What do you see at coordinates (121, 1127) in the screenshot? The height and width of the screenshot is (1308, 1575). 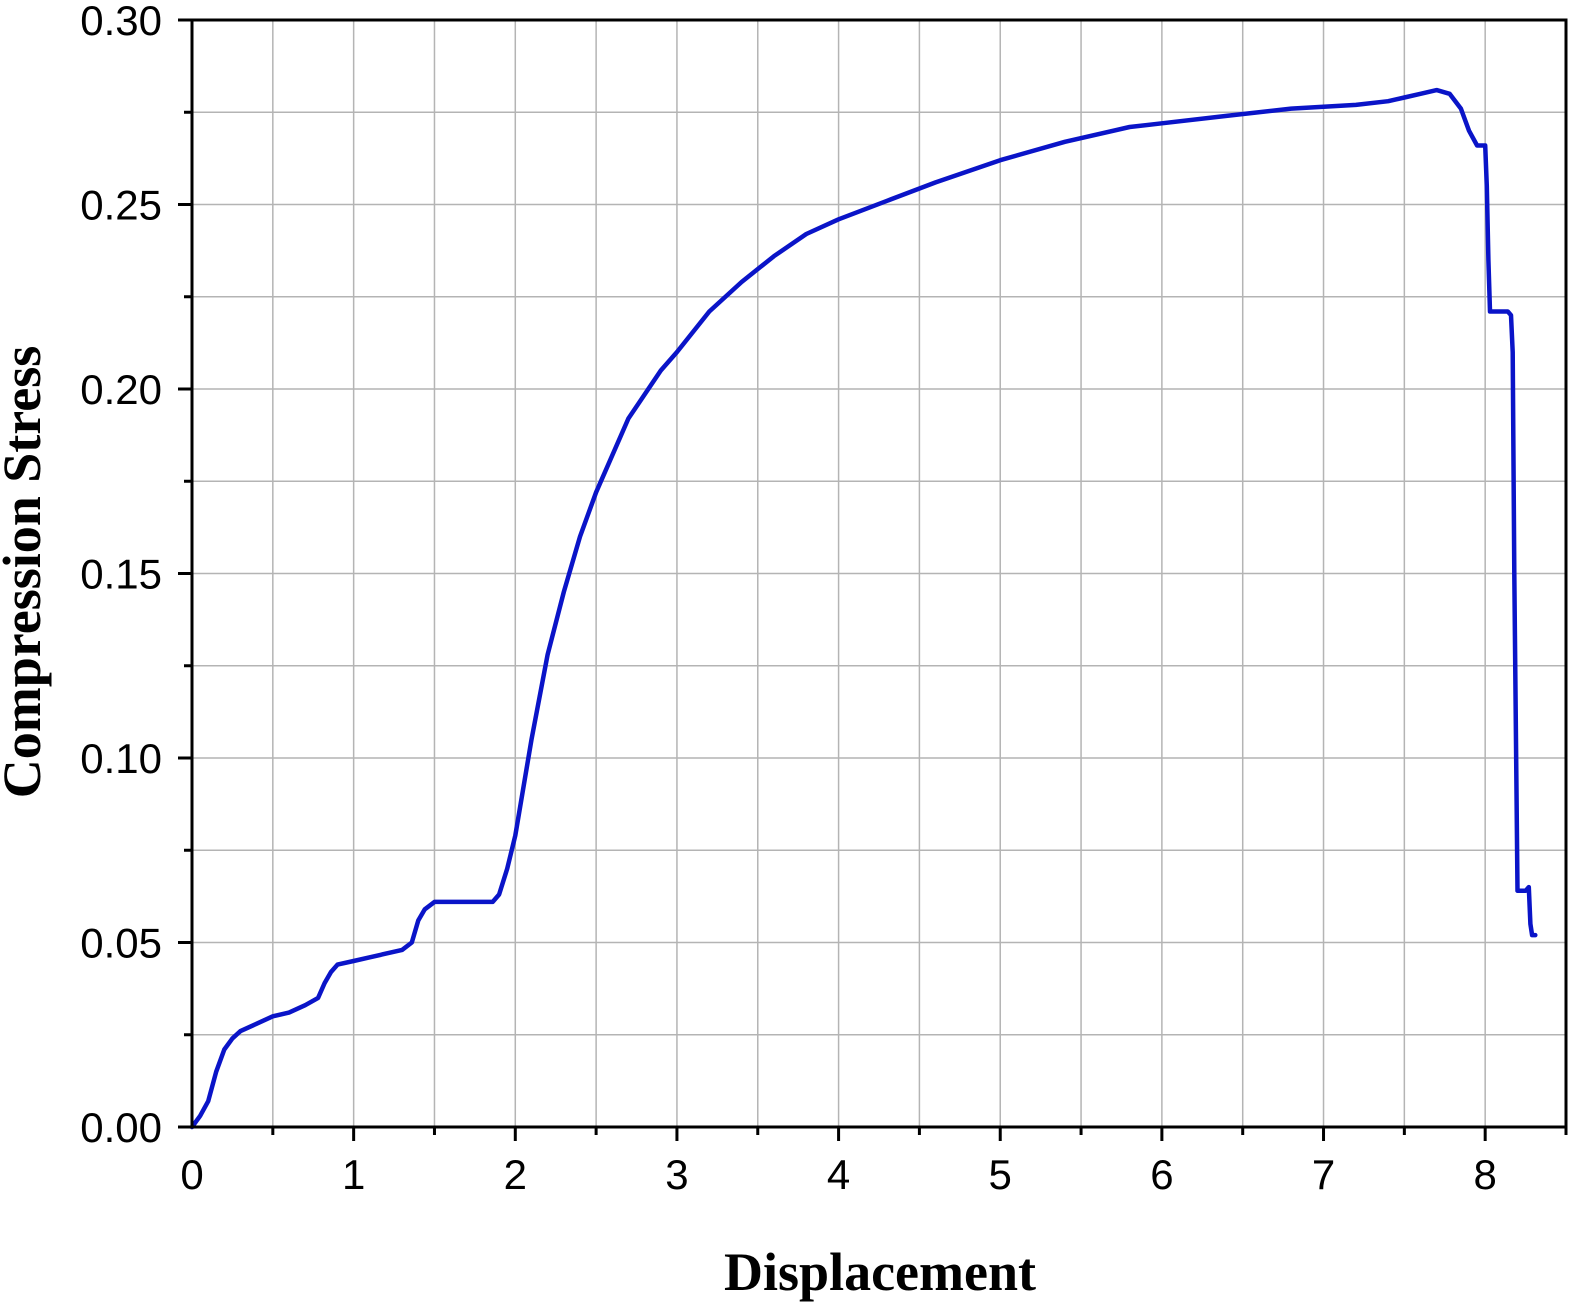 I see `y-tick-label: 0.00` at bounding box center [121, 1127].